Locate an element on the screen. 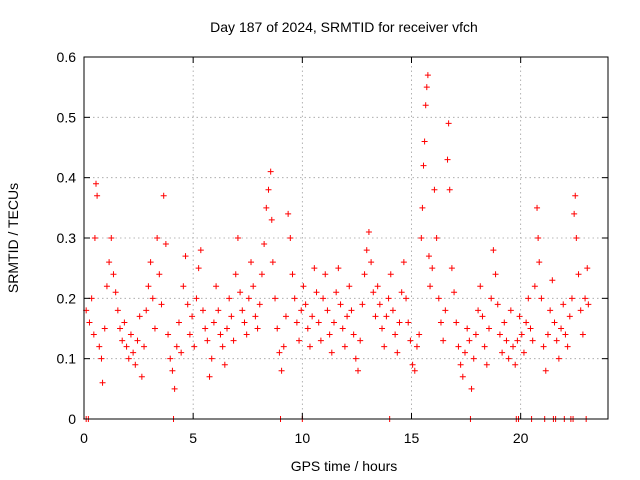  y-tick-label: 0 is located at coordinates (72, 419).